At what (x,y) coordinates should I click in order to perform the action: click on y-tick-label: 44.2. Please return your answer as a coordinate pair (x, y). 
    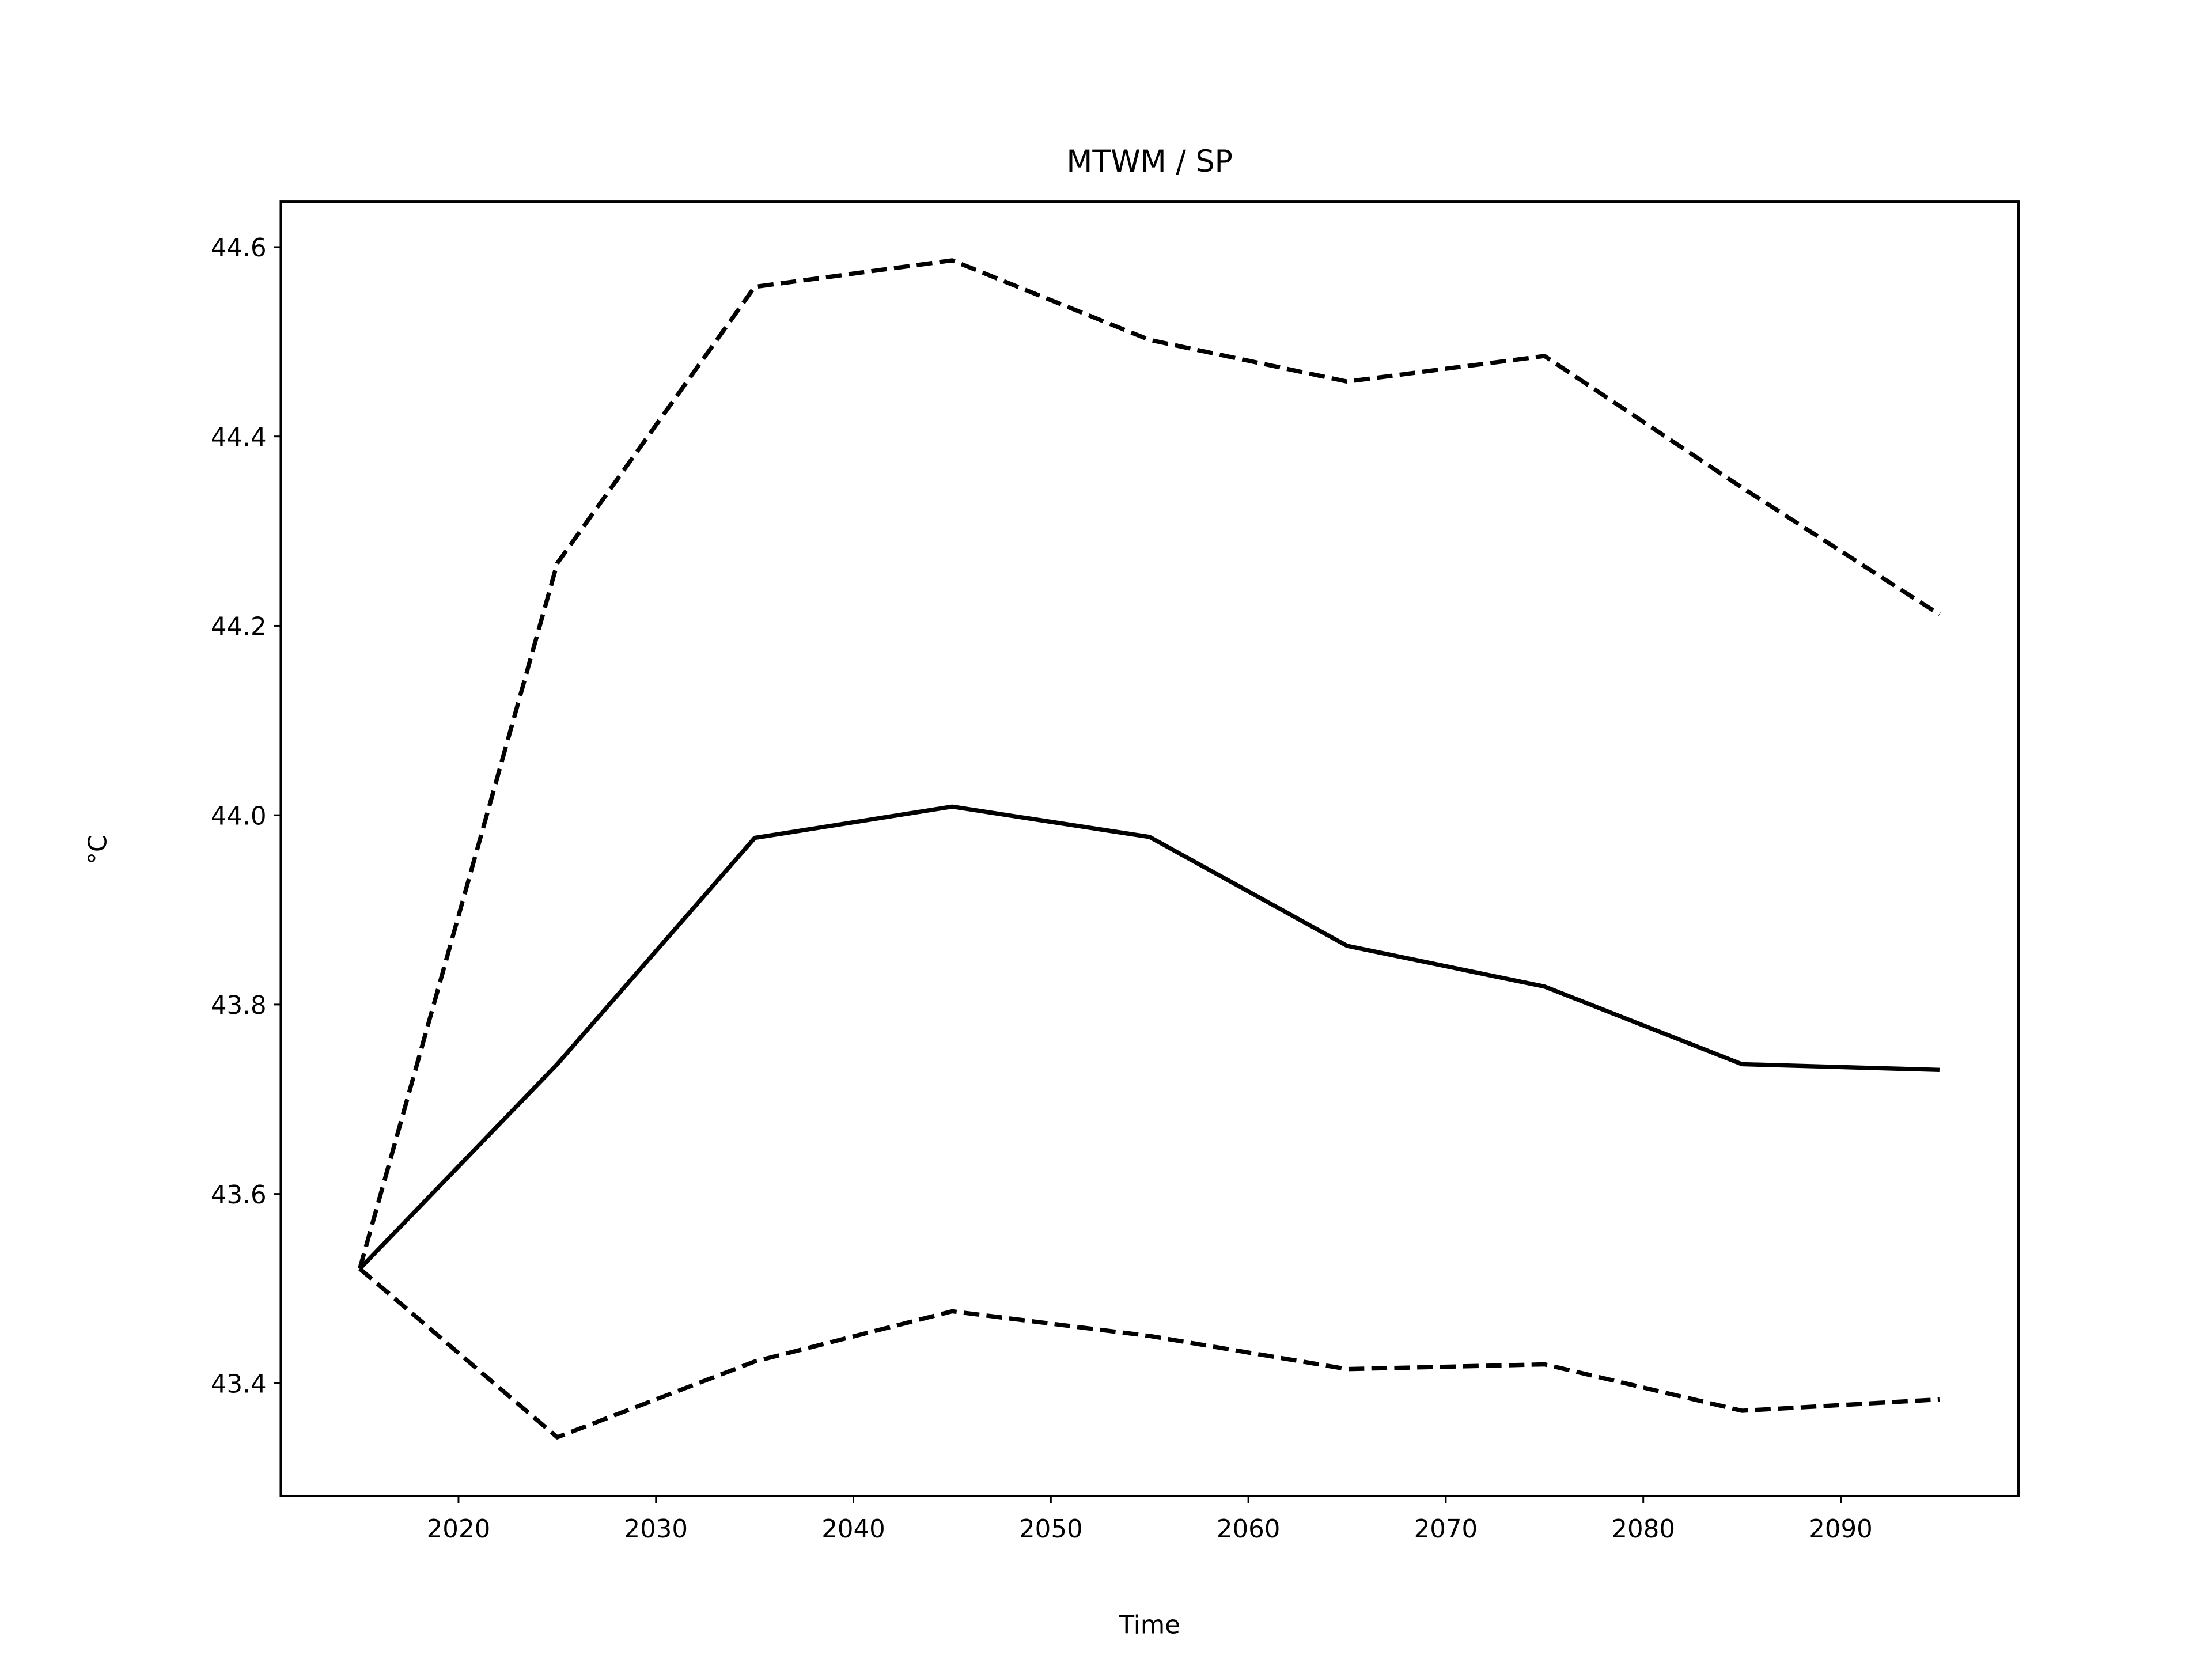
    Looking at the image, I should click on (239, 627).